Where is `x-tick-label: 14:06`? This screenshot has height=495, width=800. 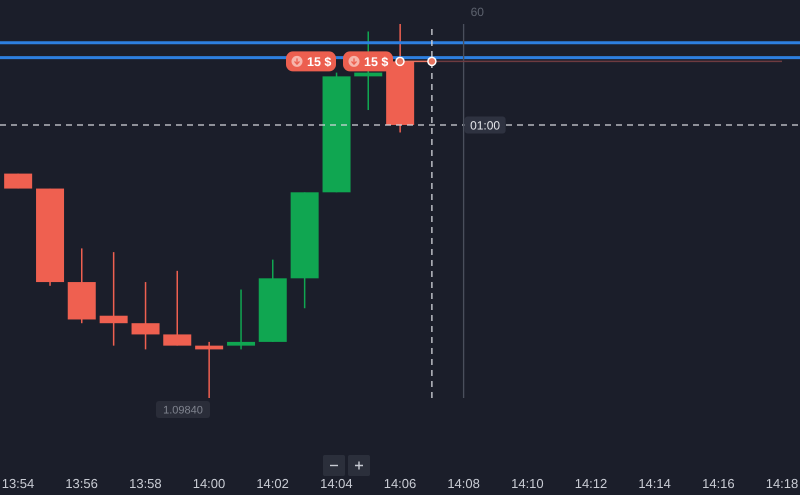
x-tick-label: 14:06 is located at coordinates (400, 483).